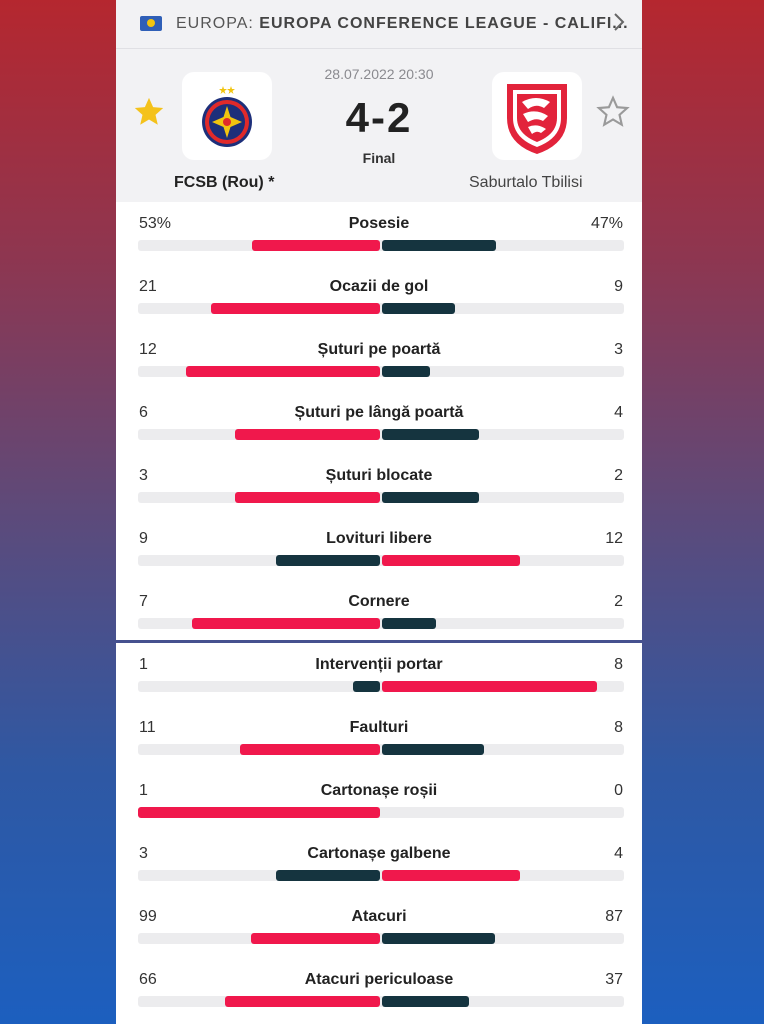 This screenshot has width=764, height=1024. I want to click on home-team-name: FCSB (Rou) *, so click(224, 182).